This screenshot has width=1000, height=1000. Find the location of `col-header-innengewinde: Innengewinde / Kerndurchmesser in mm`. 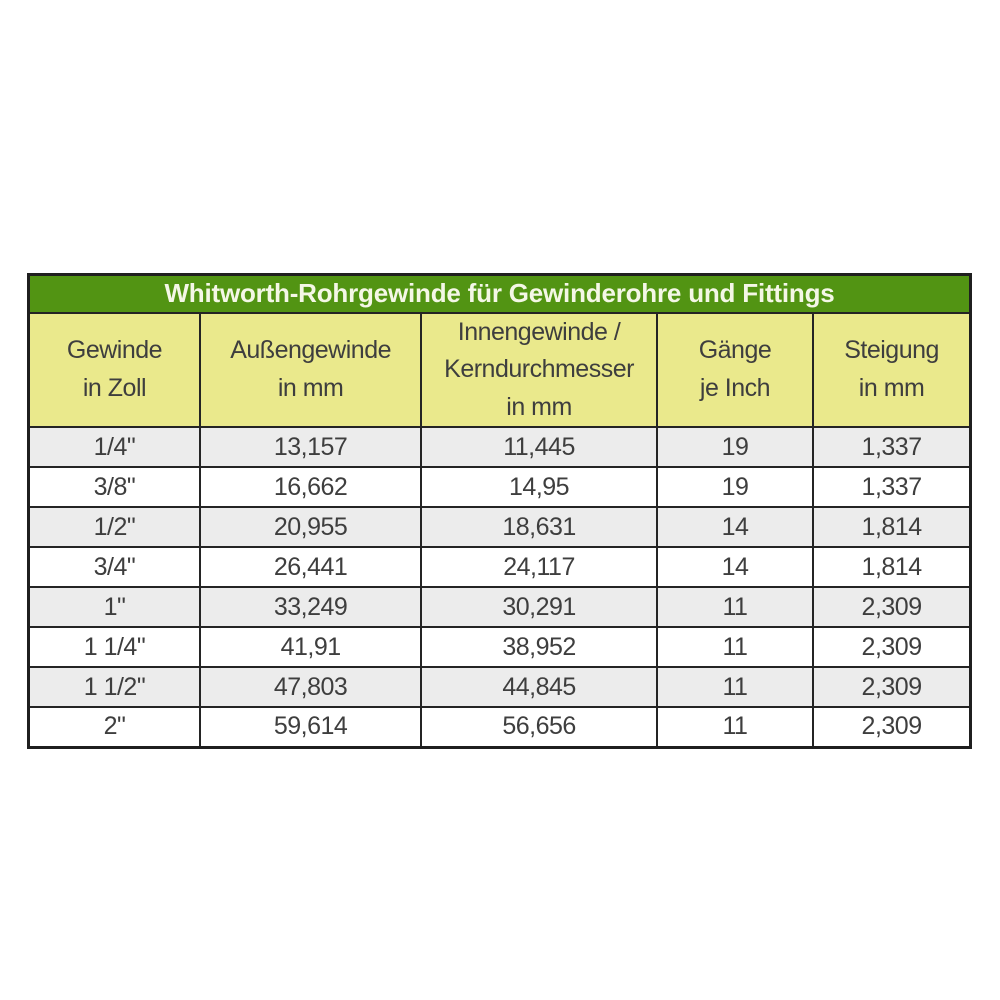

col-header-innengewinde: Innengewinde / Kerndurchmesser in mm is located at coordinates (539, 369).